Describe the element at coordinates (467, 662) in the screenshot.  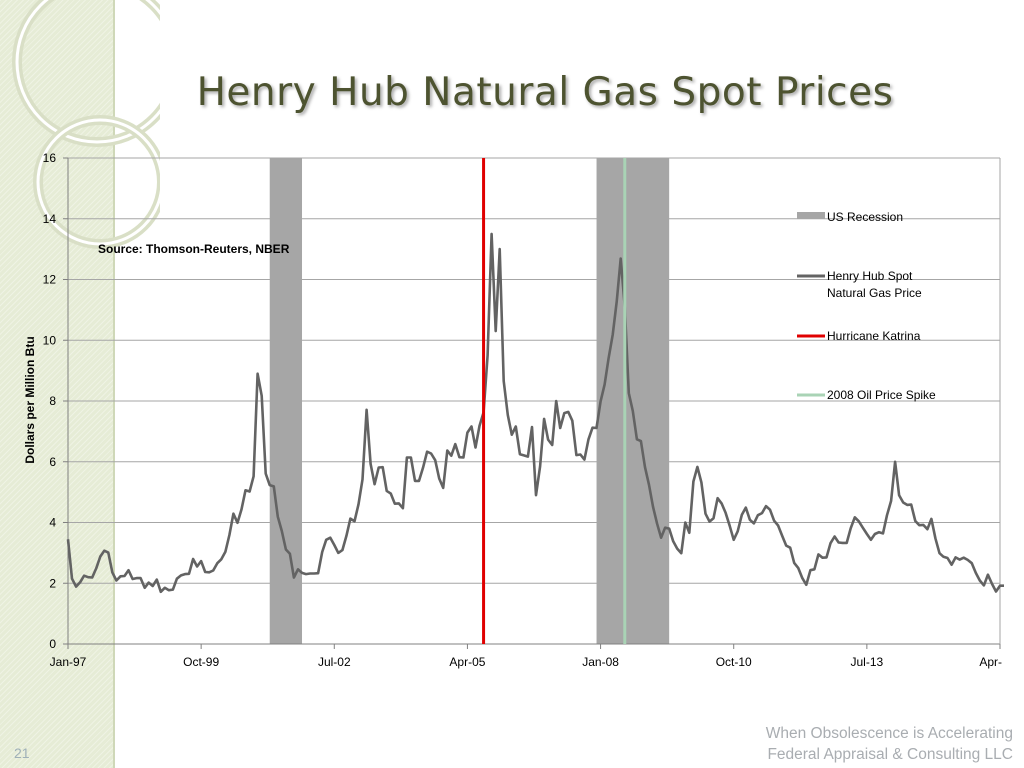
I see `x-tick-label: Apr-05` at that location.